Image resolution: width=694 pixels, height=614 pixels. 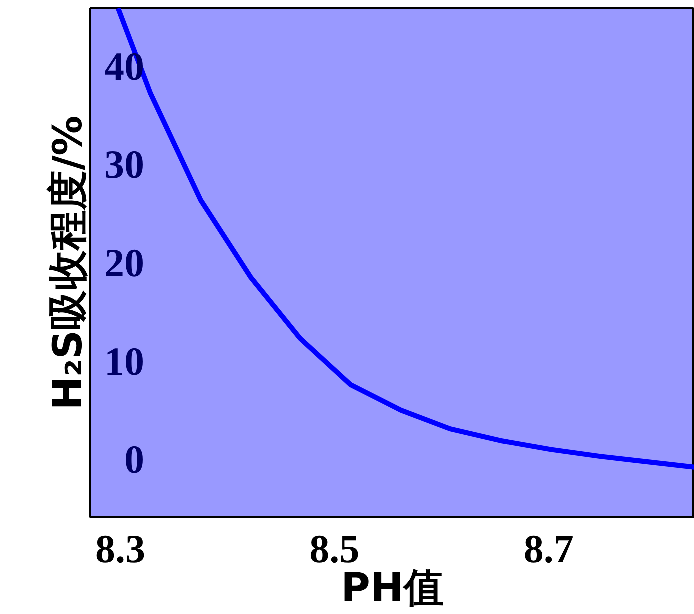 What do you see at coordinates (124, 263) in the screenshot?
I see `y-tick-label: 20` at bounding box center [124, 263].